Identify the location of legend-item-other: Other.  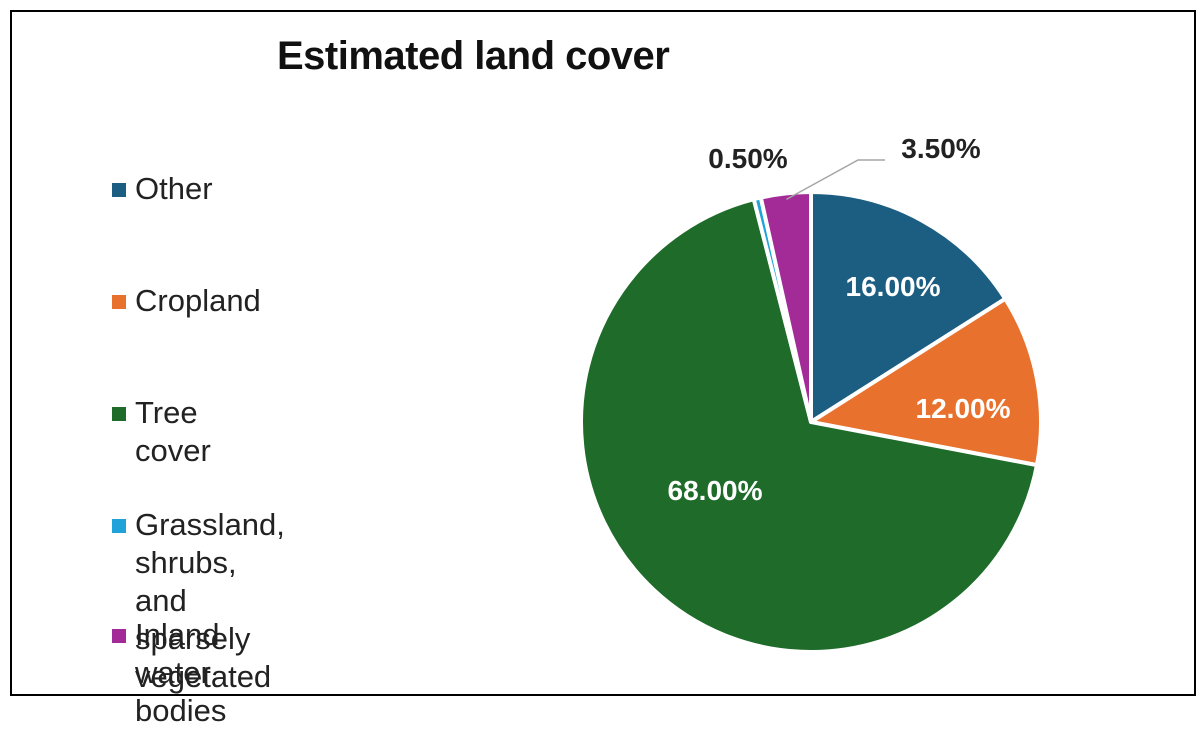
(162, 189).